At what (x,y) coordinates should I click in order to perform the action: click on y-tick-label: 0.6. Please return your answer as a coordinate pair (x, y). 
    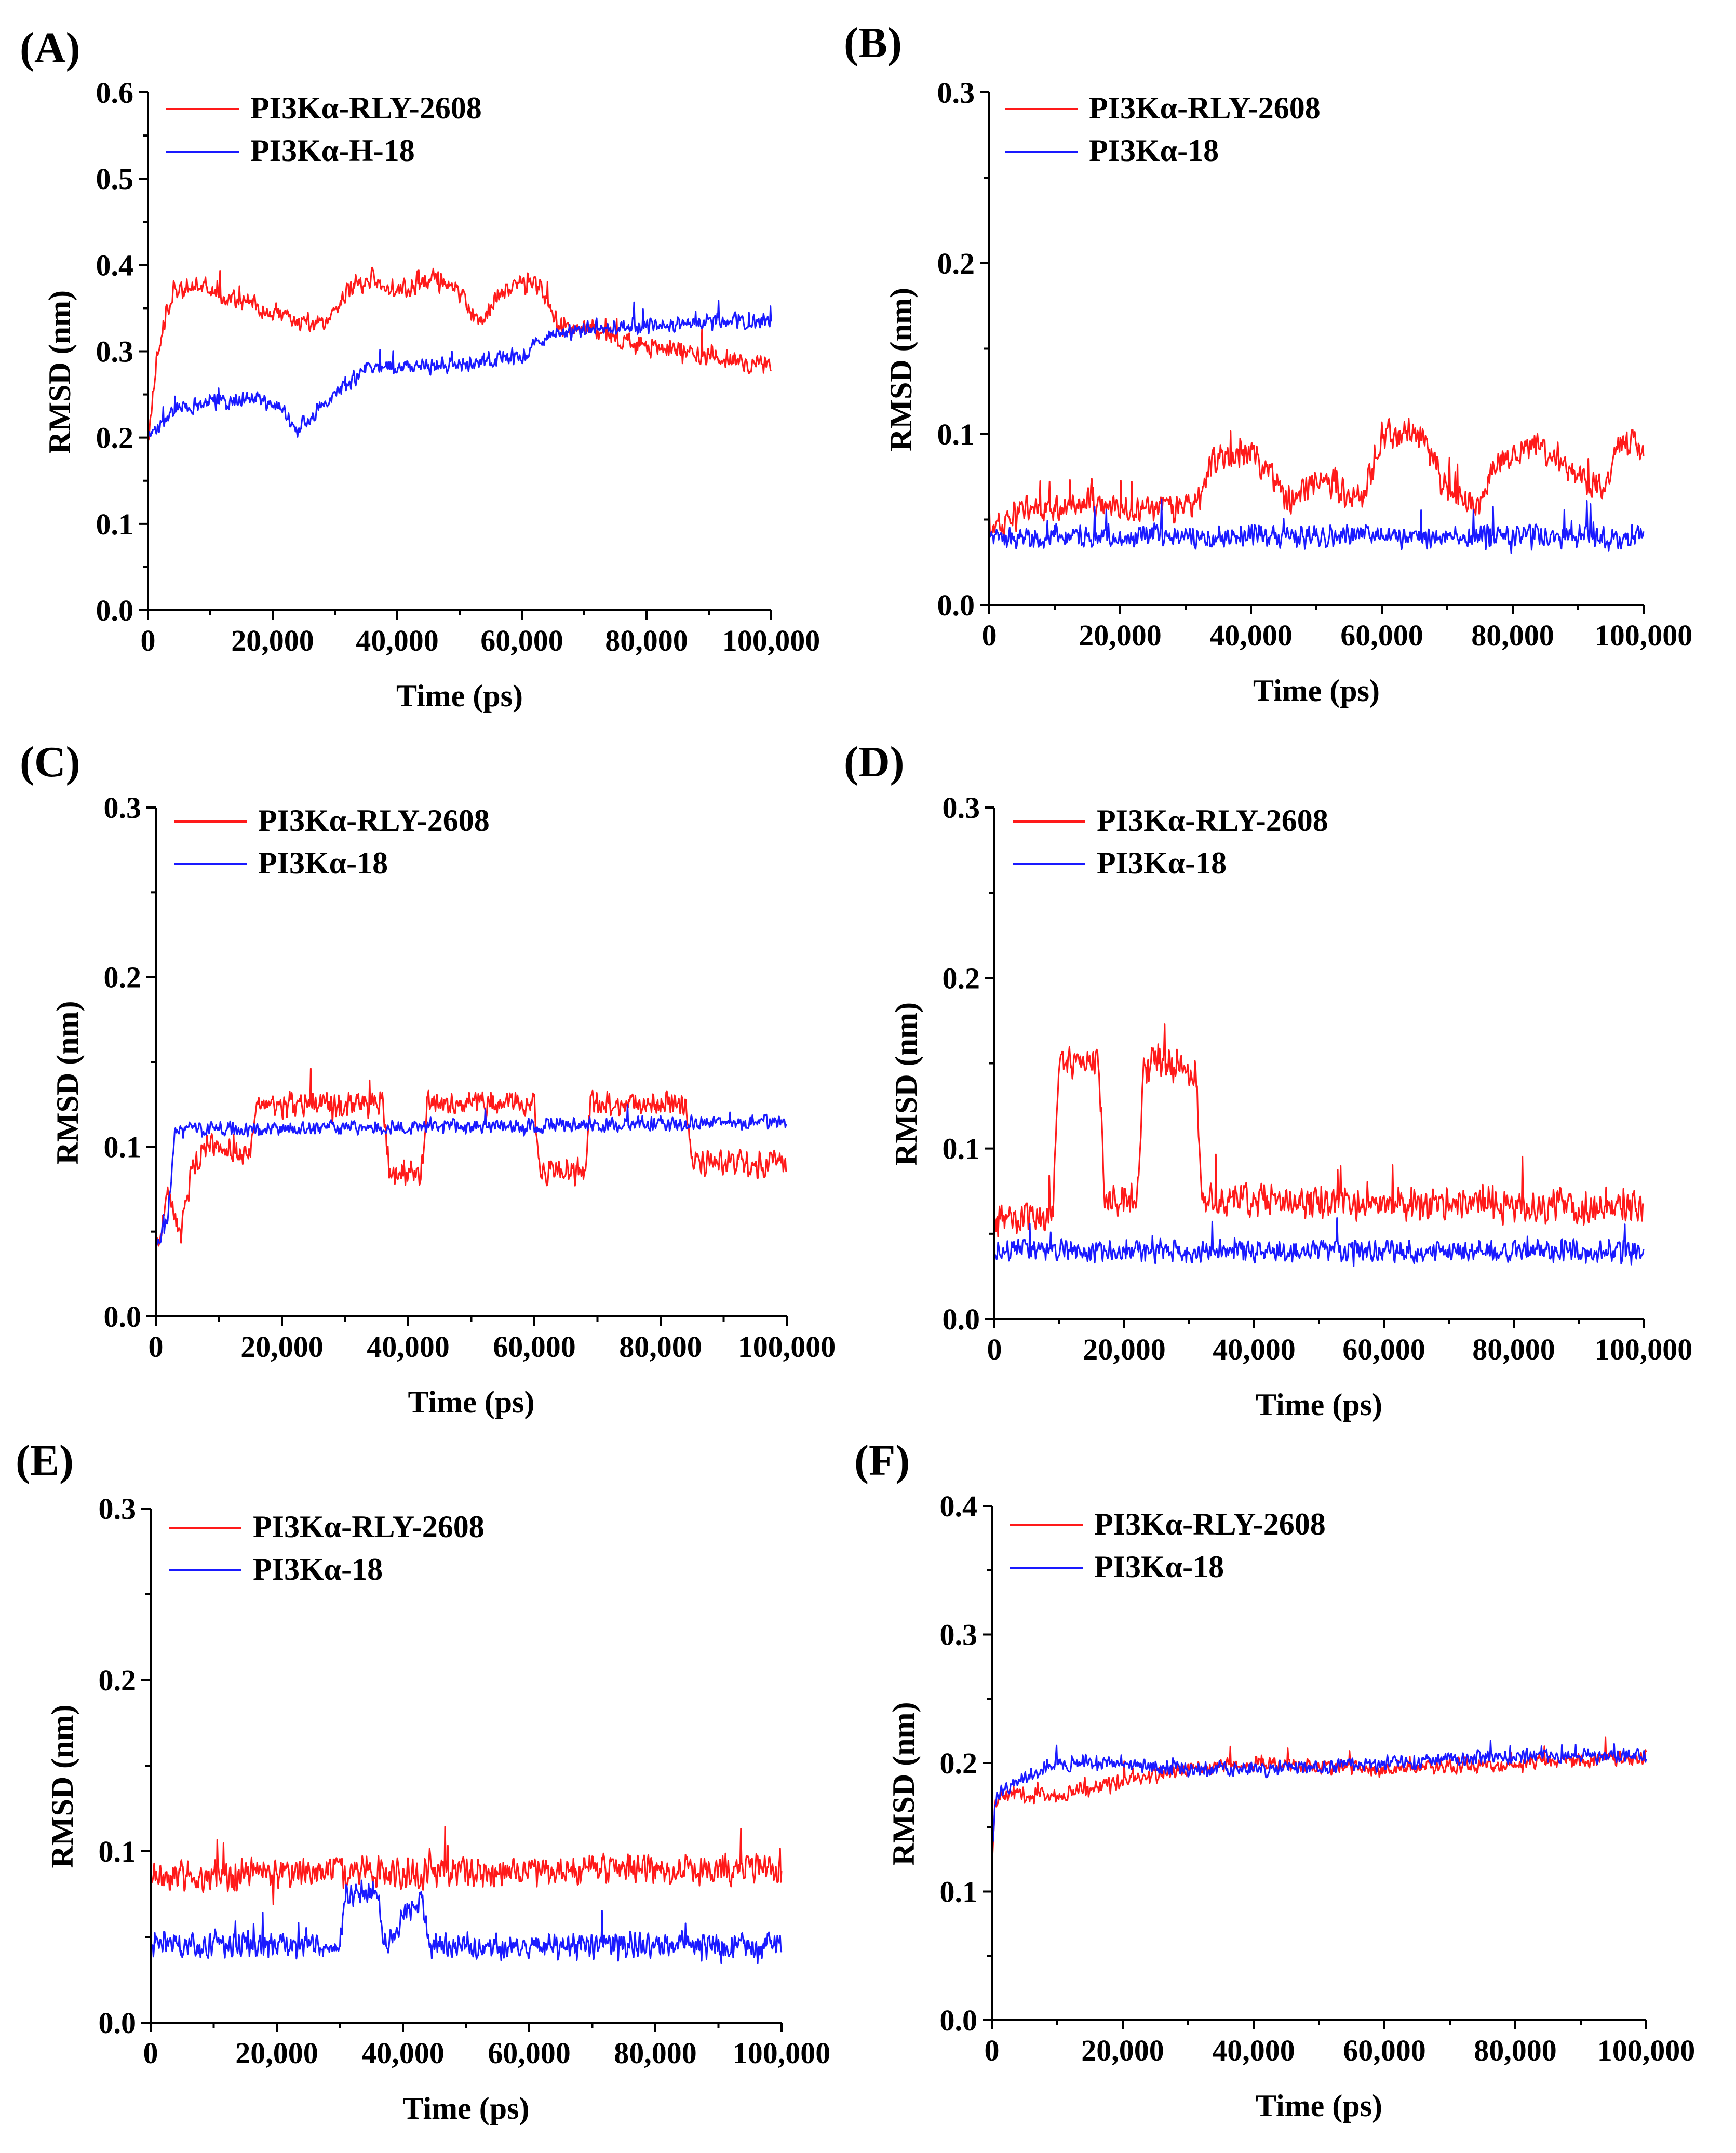
    Looking at the image, I should click on (115, 93).